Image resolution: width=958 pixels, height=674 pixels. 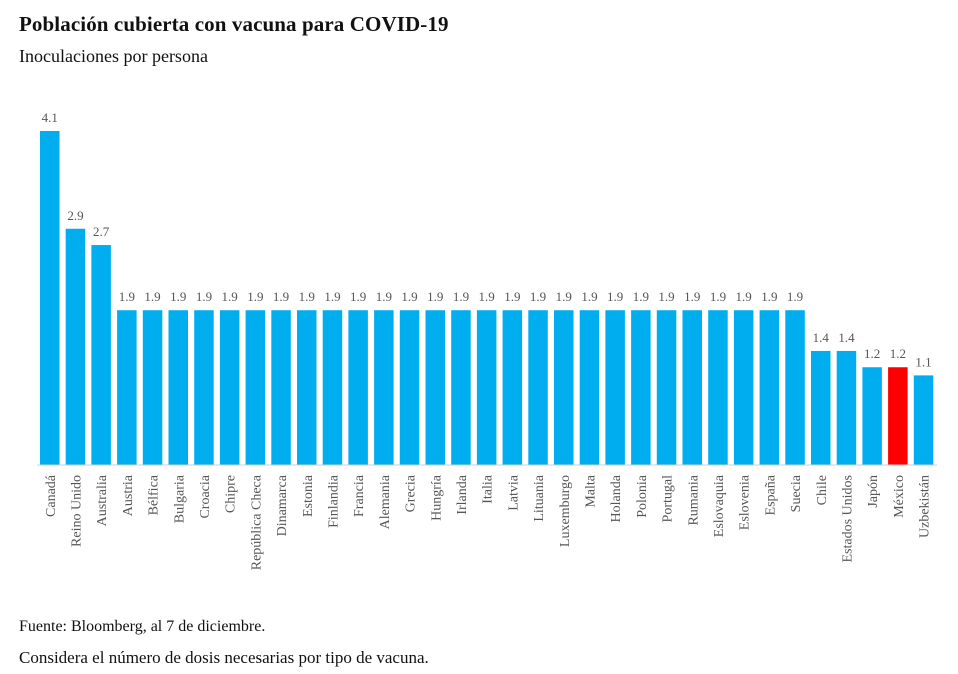 What do you see at coordinates (642, 496) in the screenshot?
I see `category-label-polonia: Polonia` at bounding box center [642, 496].